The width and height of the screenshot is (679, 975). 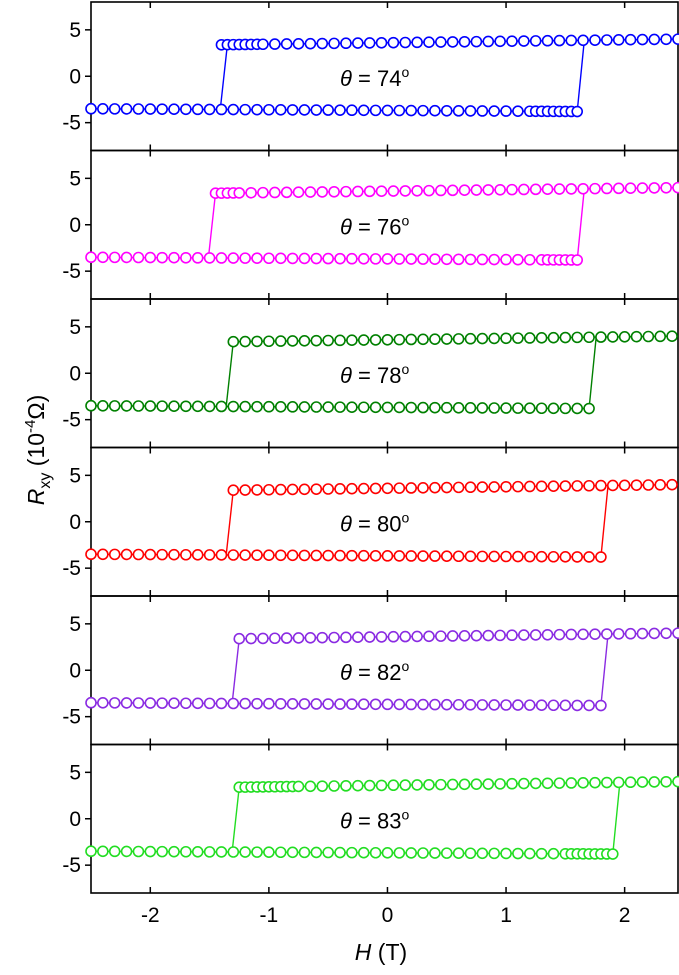 What do you see at coordinates (235, 671) in the screenshot?
I see `switch-line-negative` at bounding box center [235, 671].